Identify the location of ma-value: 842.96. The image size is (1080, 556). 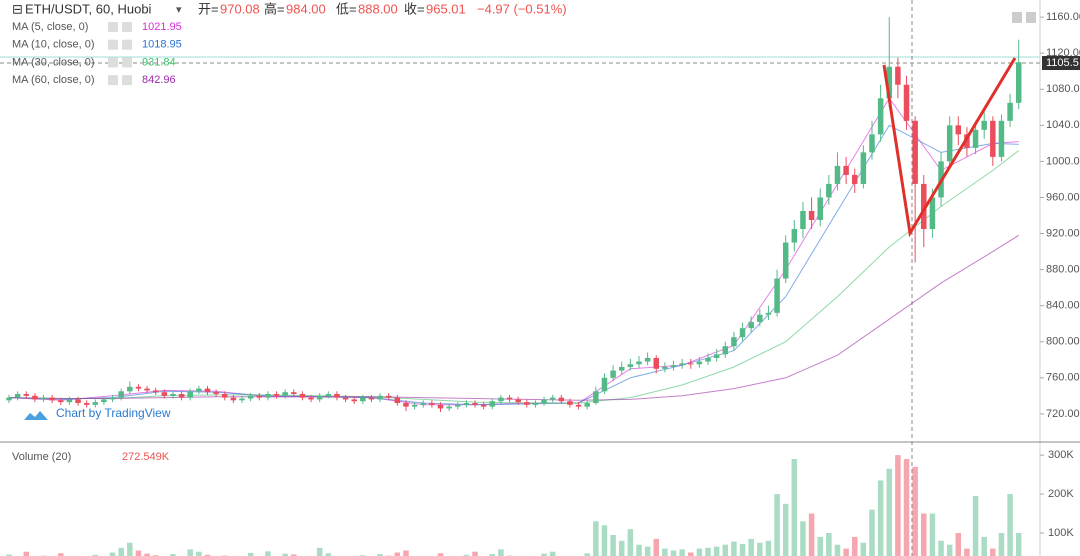
(159, 80).